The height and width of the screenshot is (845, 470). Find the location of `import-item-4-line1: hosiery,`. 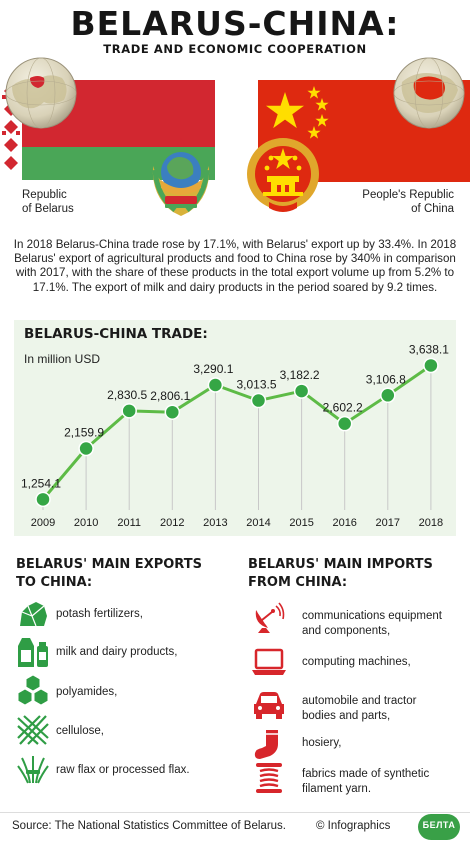

import-item-4-line1: hosiery, is located at coordinates (322, 743).